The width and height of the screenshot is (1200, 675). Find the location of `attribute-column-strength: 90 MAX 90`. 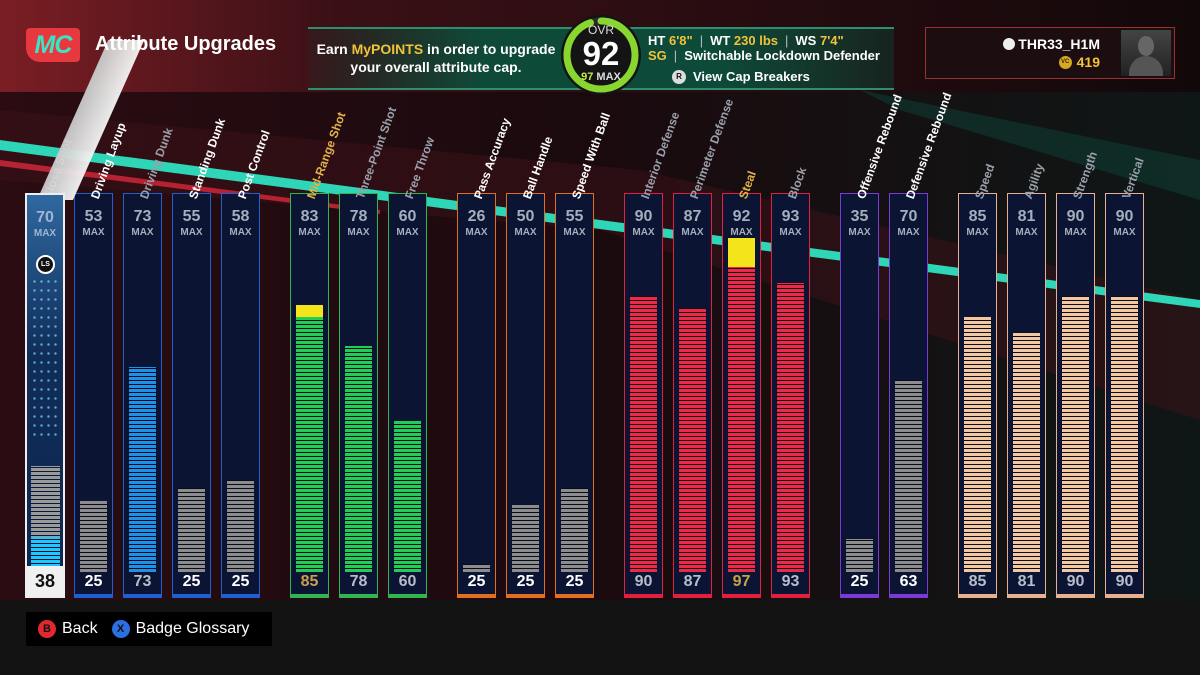

attribute-column-strength: 90 MAX 90 is located at coordinates (1075, 395).